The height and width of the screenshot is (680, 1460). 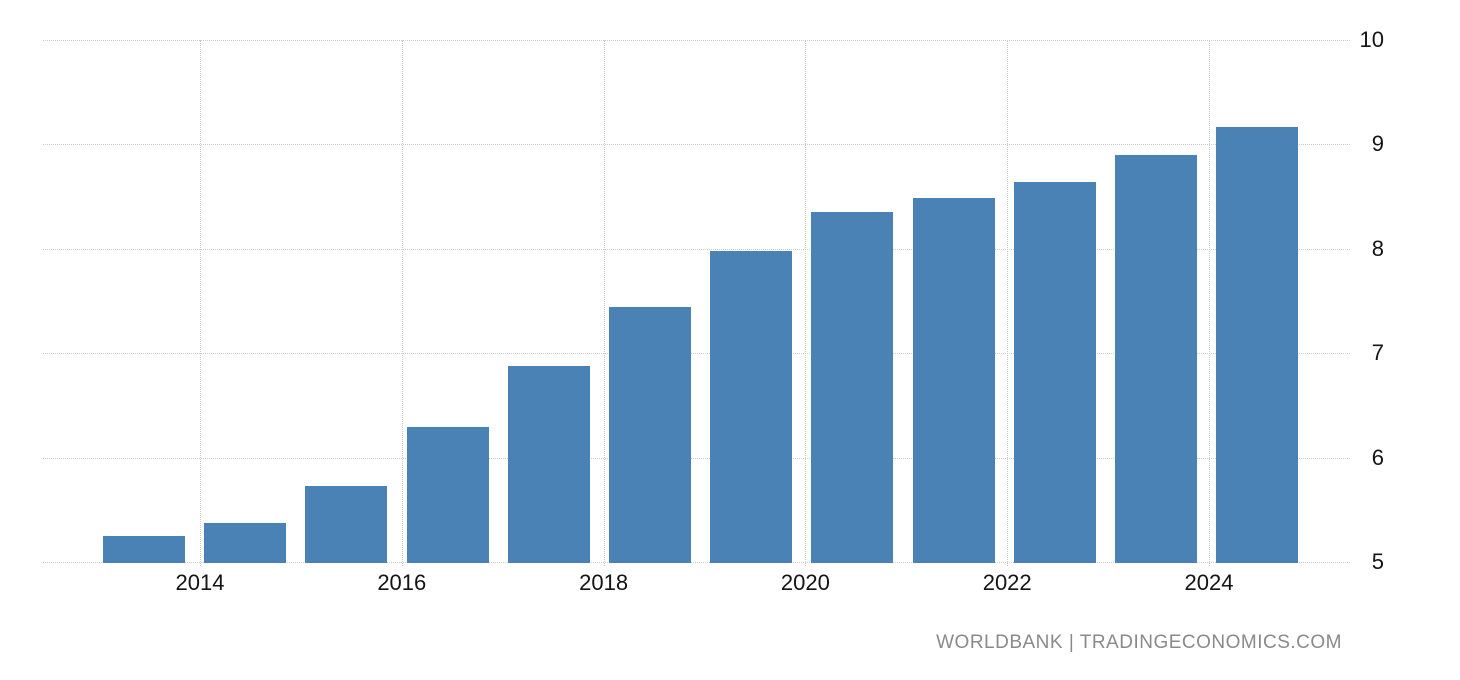 What do you see at coordinates (1008, 303) in the screenshot?
I see `x-gridline-2022` at bounding box center [1008, 303].